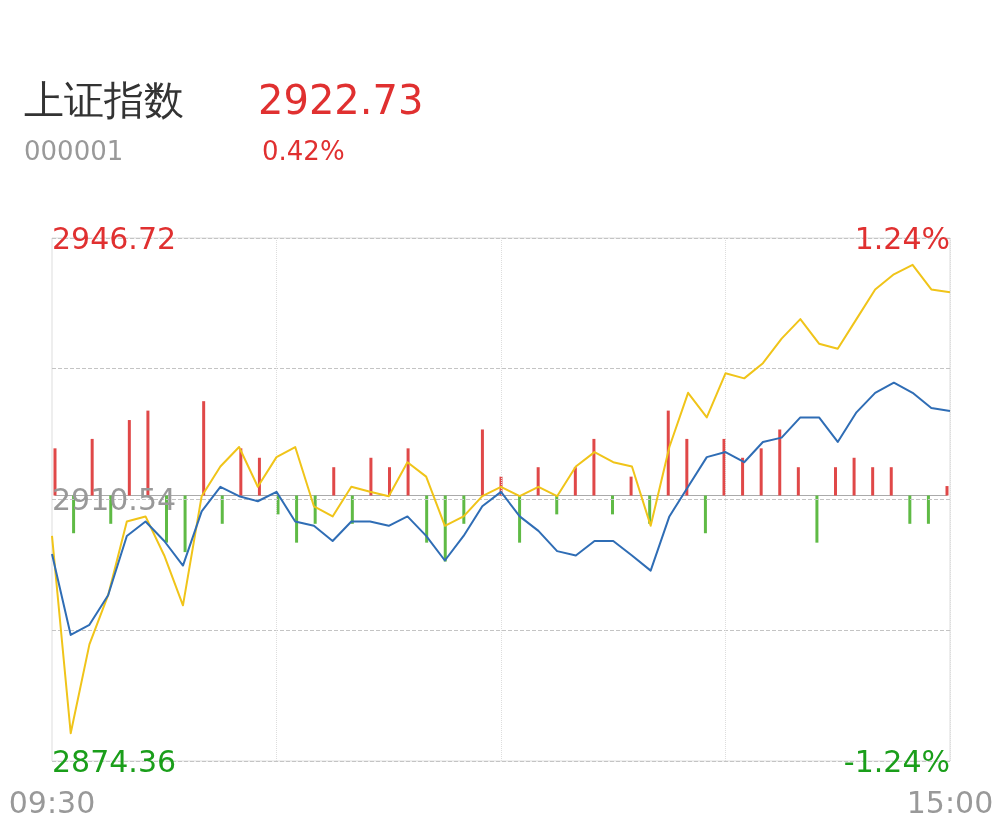 Image resolution: width=1002 pixels, height=823 pixels. What do you see at coordinates (341, 100) in the screenshot?
I see `text: 2922.73` at bounding box center [341, 100].